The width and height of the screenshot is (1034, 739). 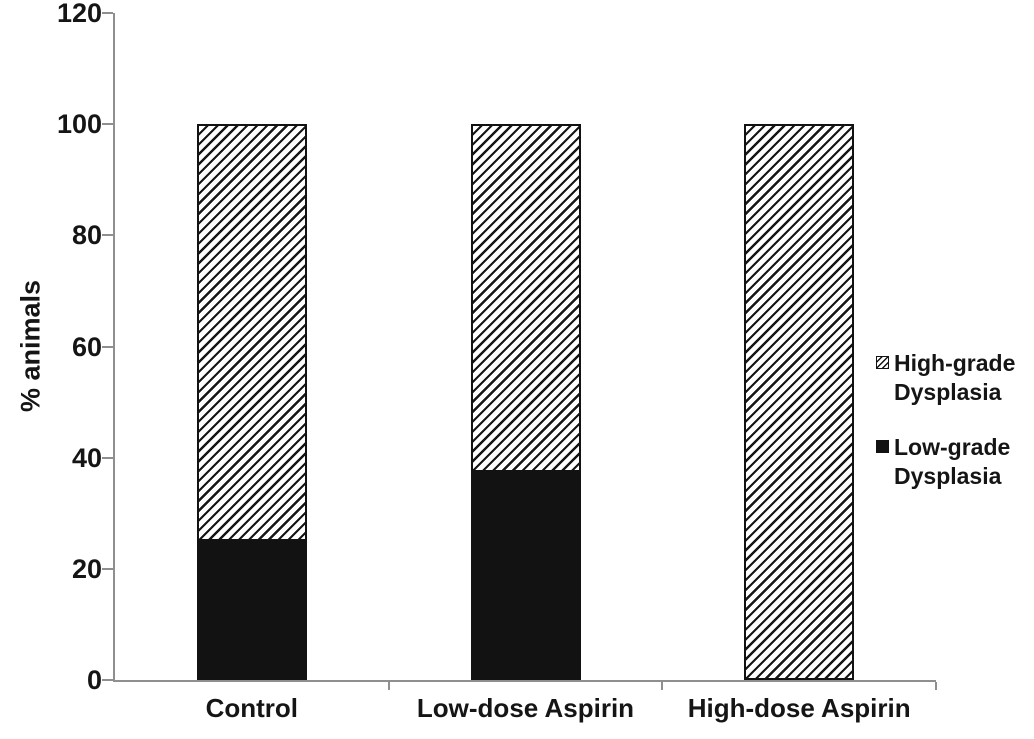 What do you see at coordinates (86, 235) in the screenshot?
I see `y-tick-label: 80` at bounding box center [86, 235].